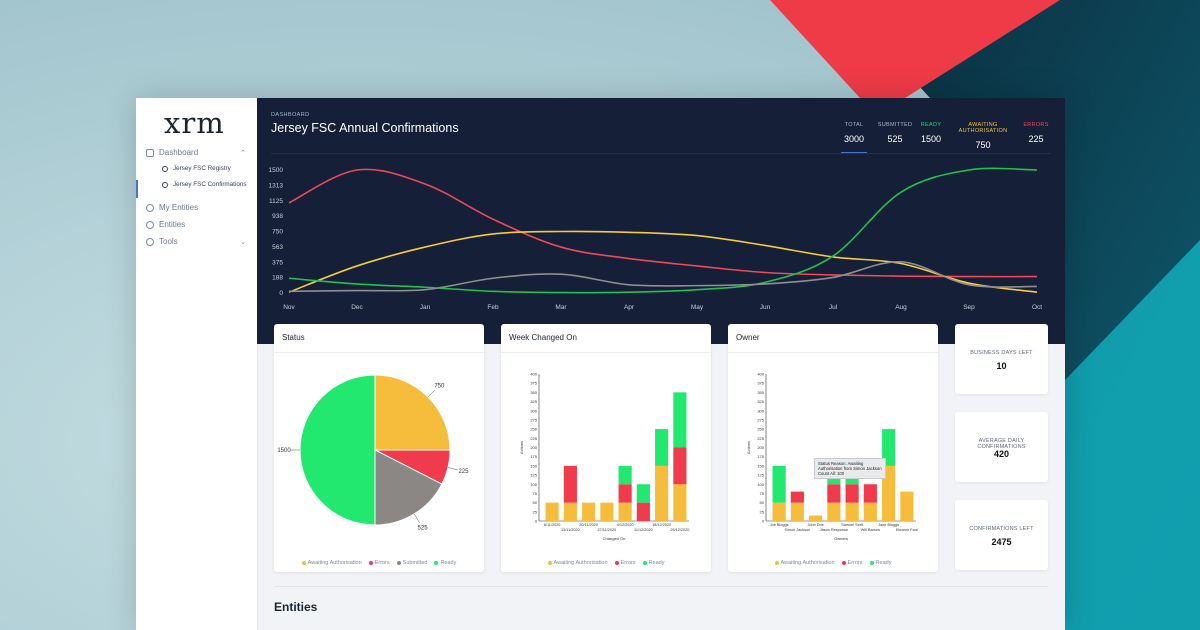 The height and width of the screenshot is (630, 1200). I want to click on x-tick-label: 27/11/2020, so click(607, 530).